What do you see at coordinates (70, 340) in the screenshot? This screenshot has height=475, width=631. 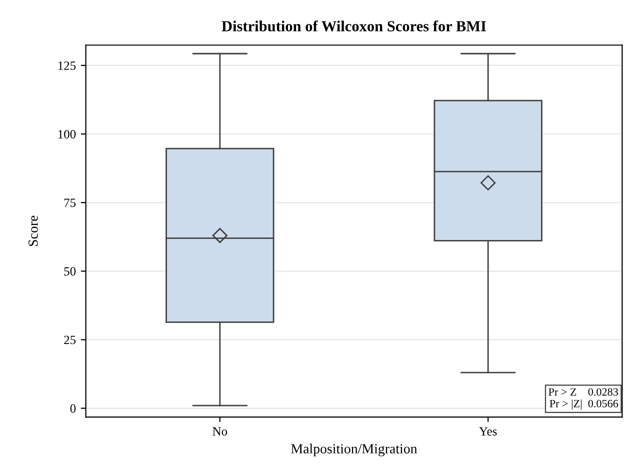 I see `y-tick-label: 25` at bounding box center [70, 340].